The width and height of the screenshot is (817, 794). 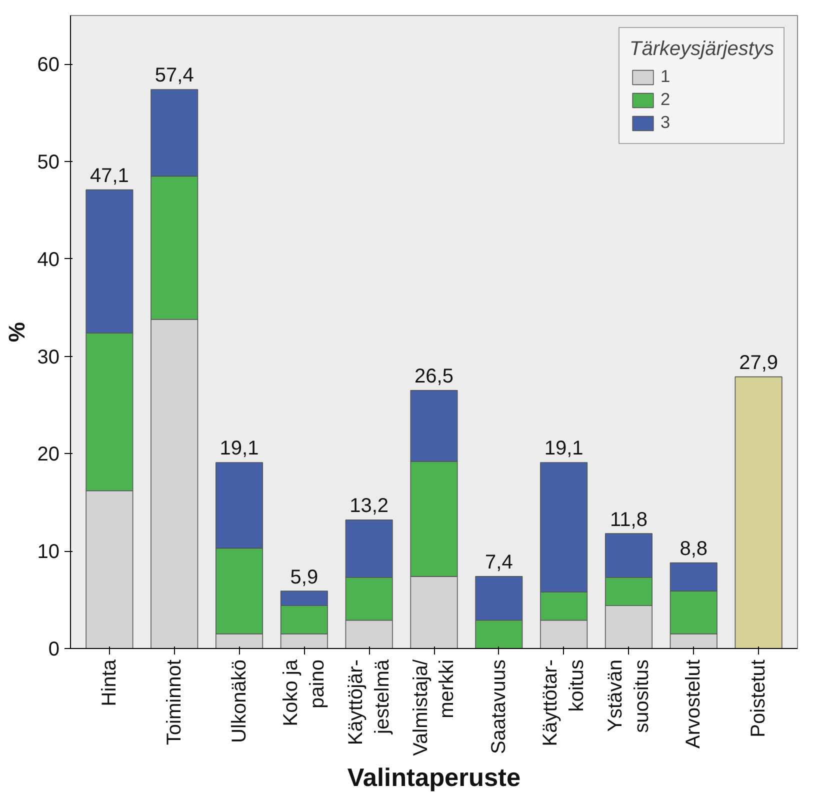 I want to click on y-tick-label: 10, so click(x=48, y=552).